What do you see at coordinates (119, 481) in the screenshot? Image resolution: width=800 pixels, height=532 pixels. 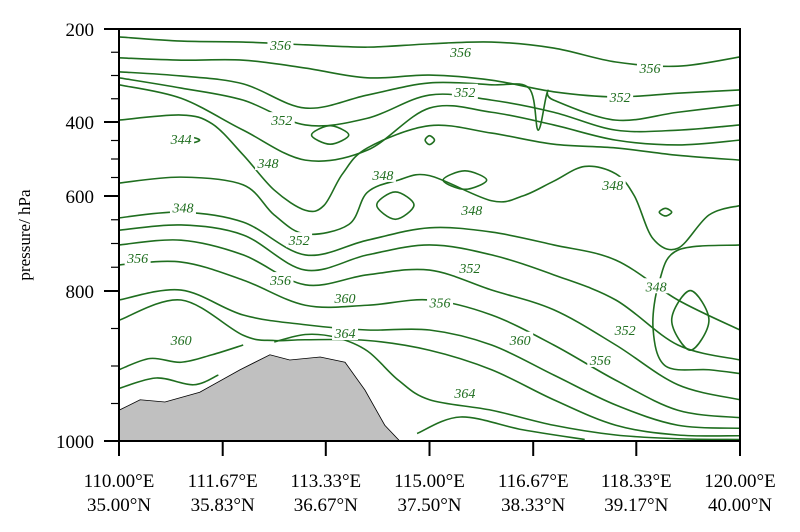 I see `x-tick-label-lon: 110.00°E` at bounding box center [119, 481].